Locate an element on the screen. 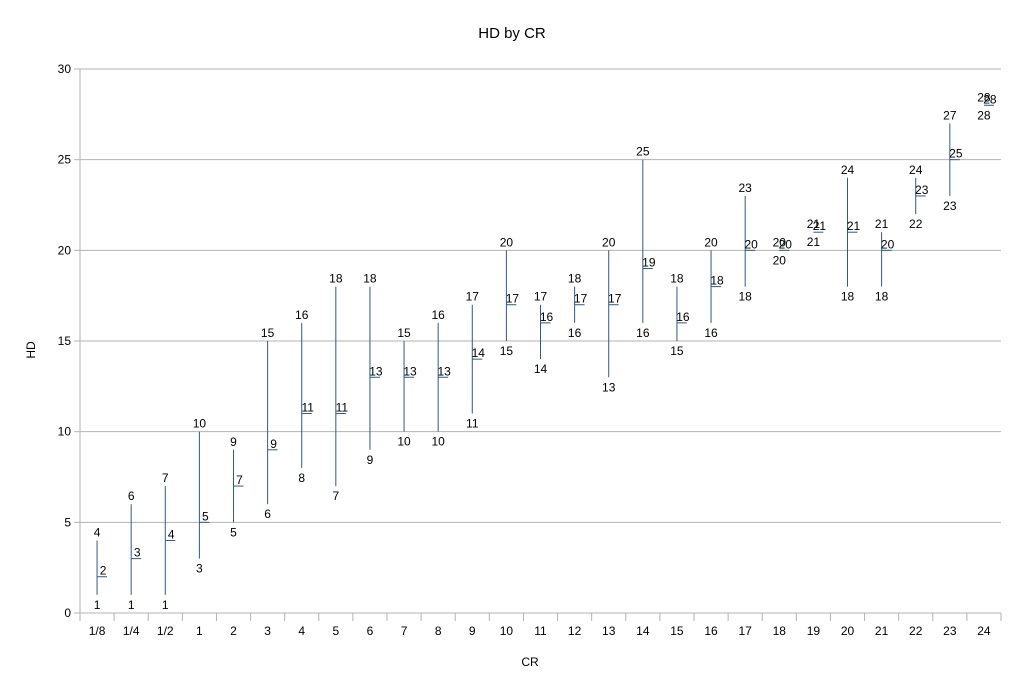 This screenshot has height=687, width=1024. x-tick-label: 19 is located at coordinates (814, 631).